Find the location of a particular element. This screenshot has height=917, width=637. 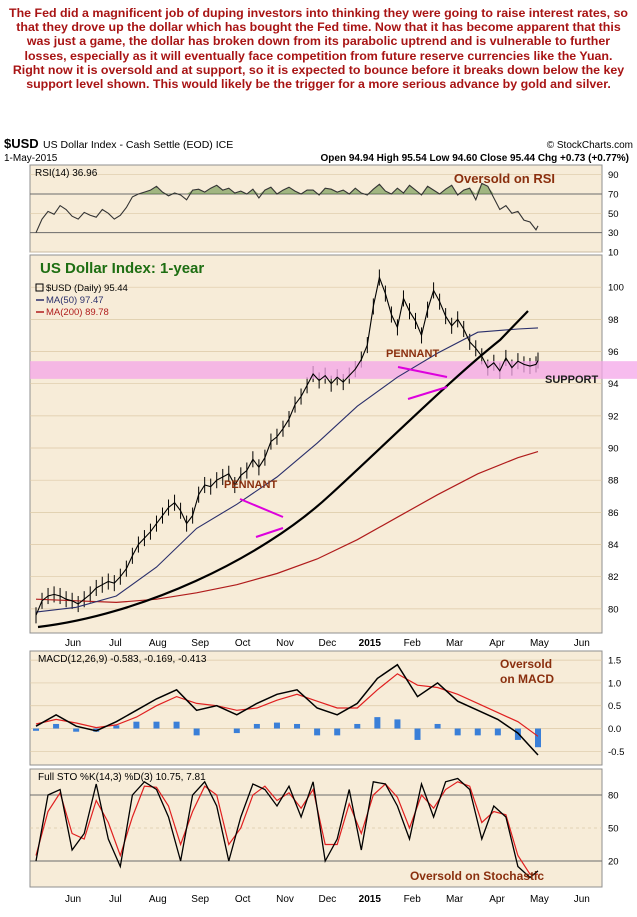

macd-tick-label: 0.5 is located at coordinates (614, 706).